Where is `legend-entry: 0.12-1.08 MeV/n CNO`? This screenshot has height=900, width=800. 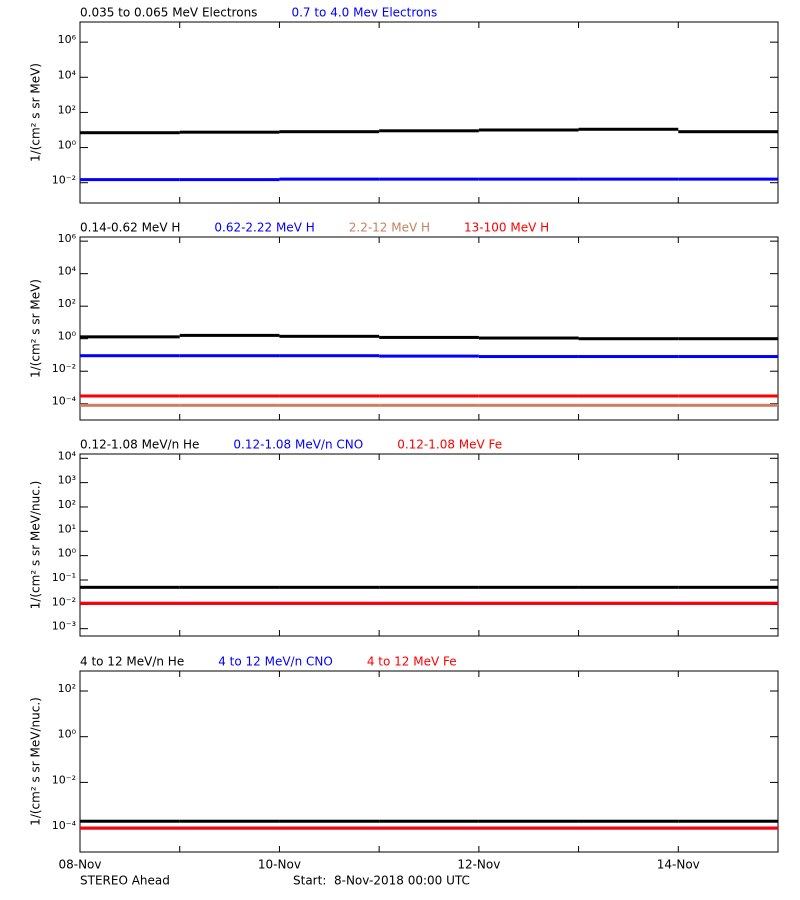 legend-entry: 0.12-1.08 MeV/n CNO is located at coordinates (298, 445).